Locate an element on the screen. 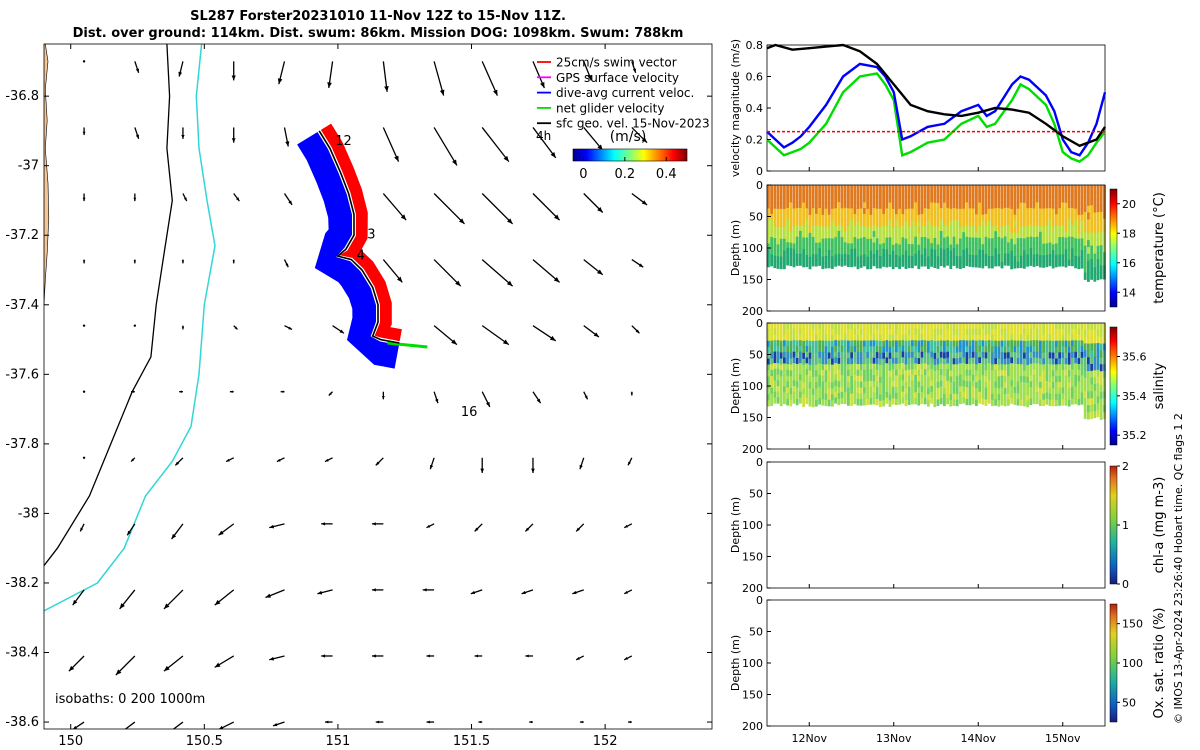 This screenshot has height=750, width=1200. arrow-dot is located at coordinates (84, 391).